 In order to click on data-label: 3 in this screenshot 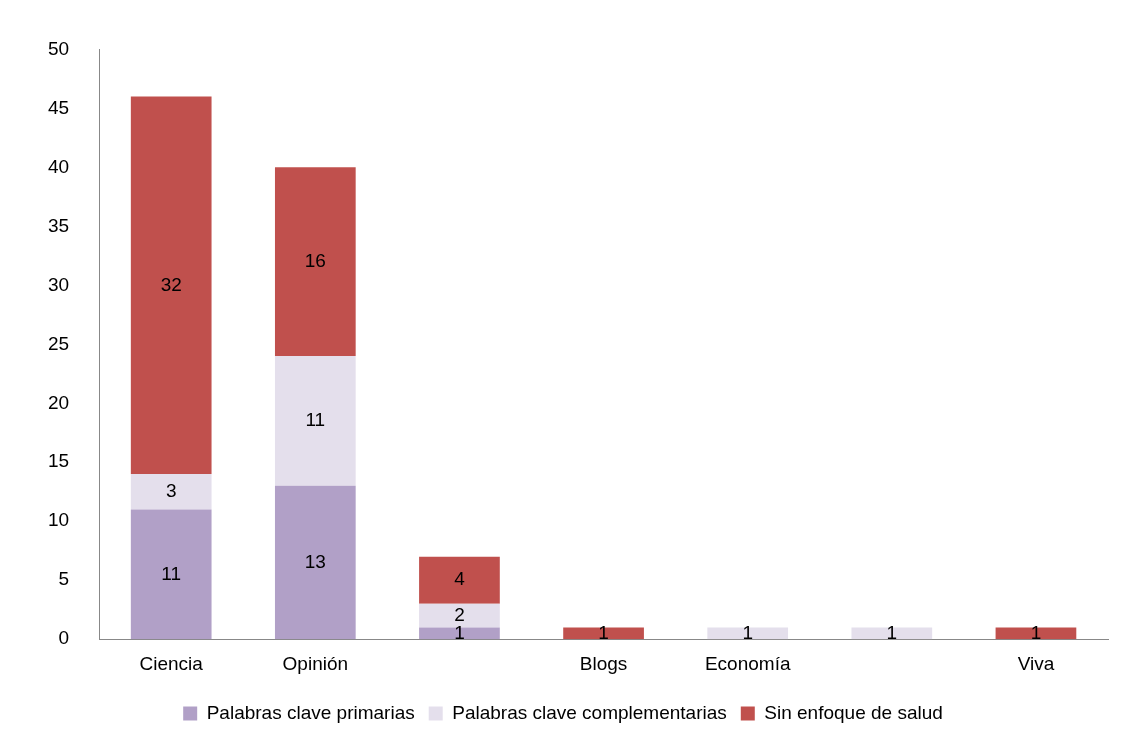, I will do `click(171, 490)`.